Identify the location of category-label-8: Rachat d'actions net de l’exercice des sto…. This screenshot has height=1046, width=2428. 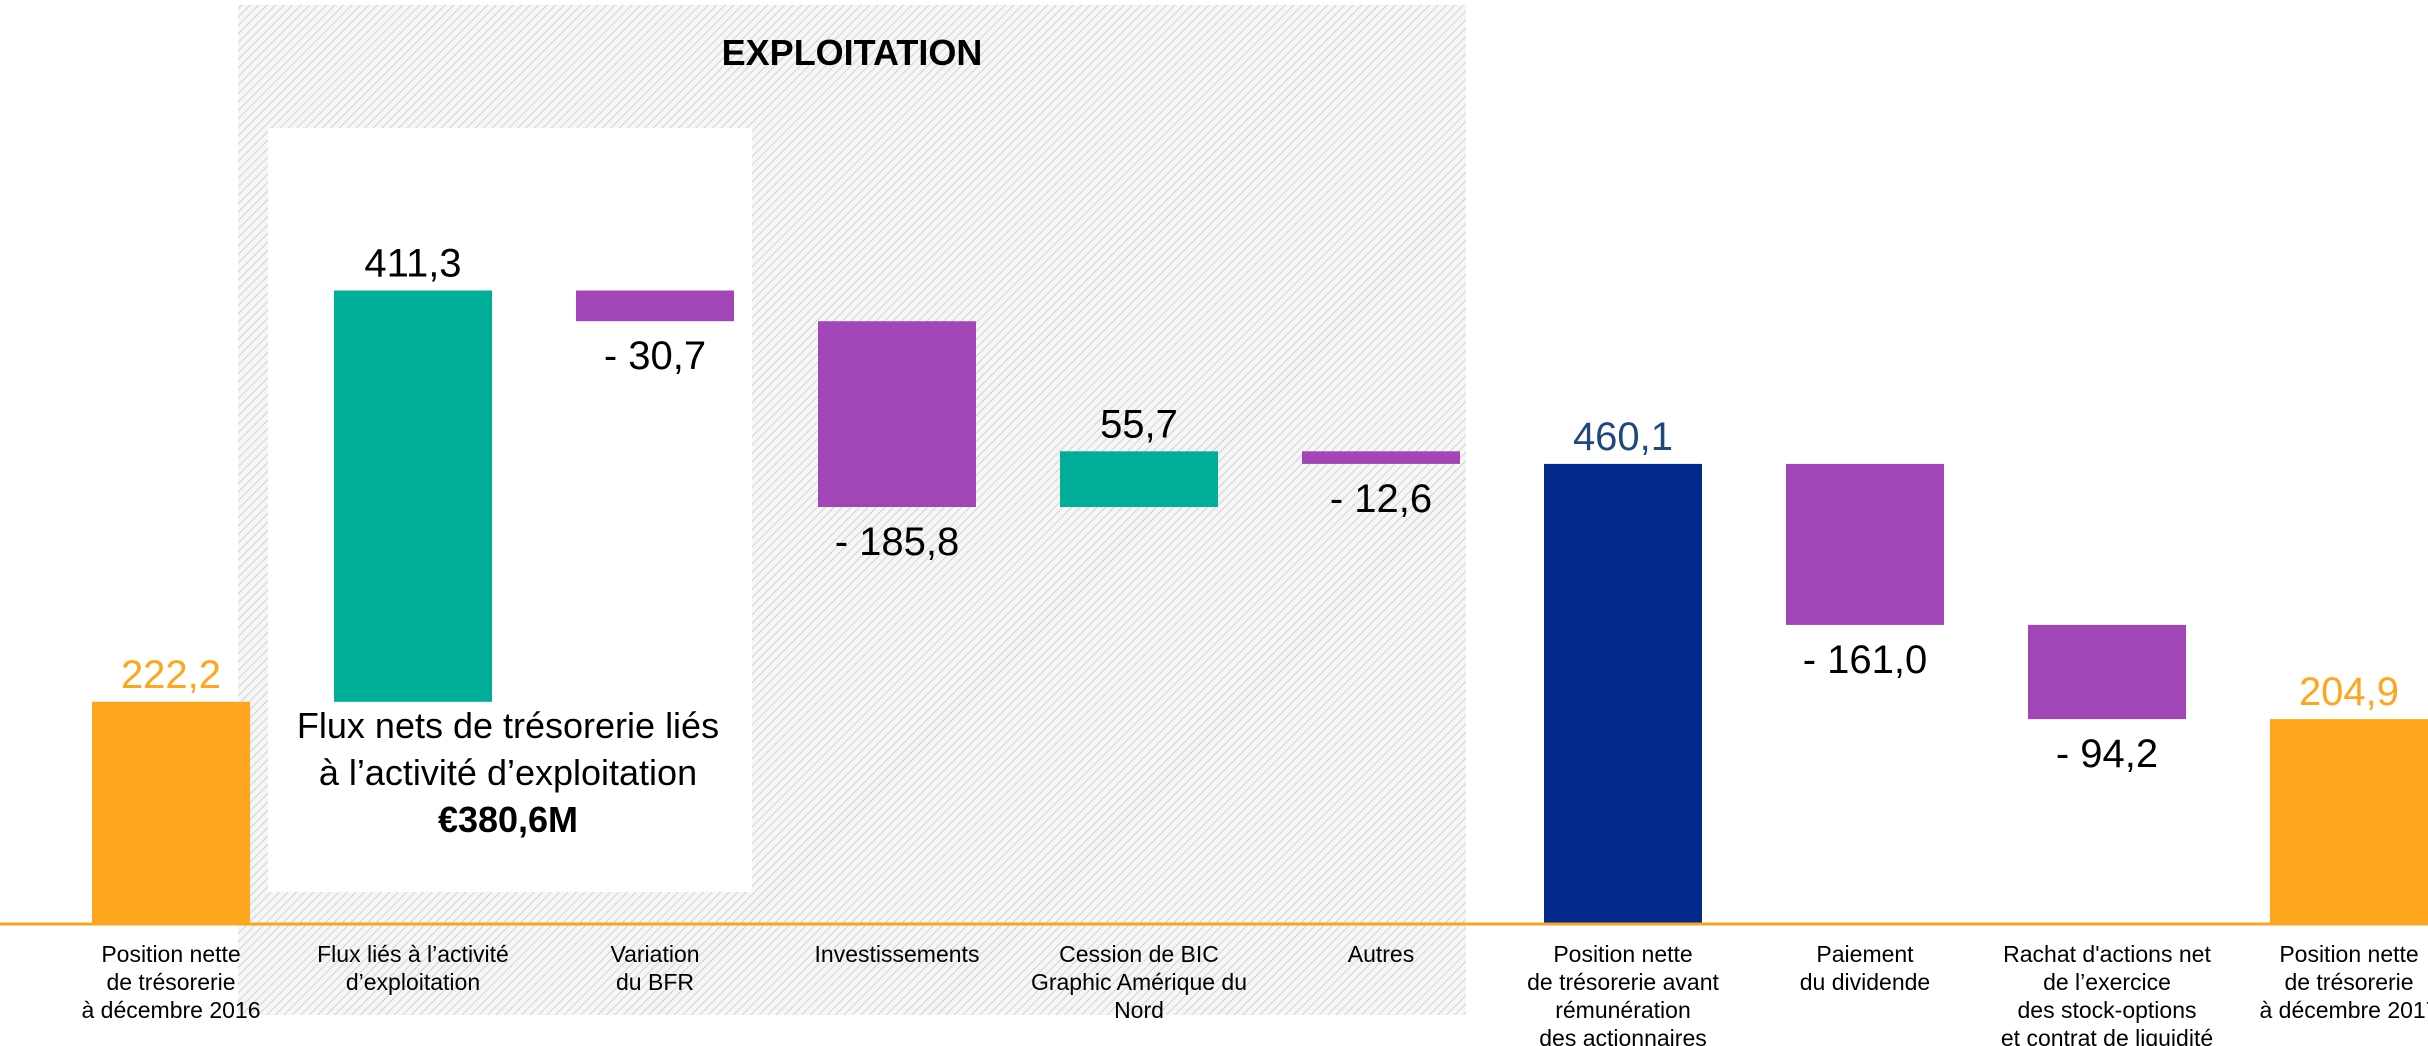
(2107, 993).